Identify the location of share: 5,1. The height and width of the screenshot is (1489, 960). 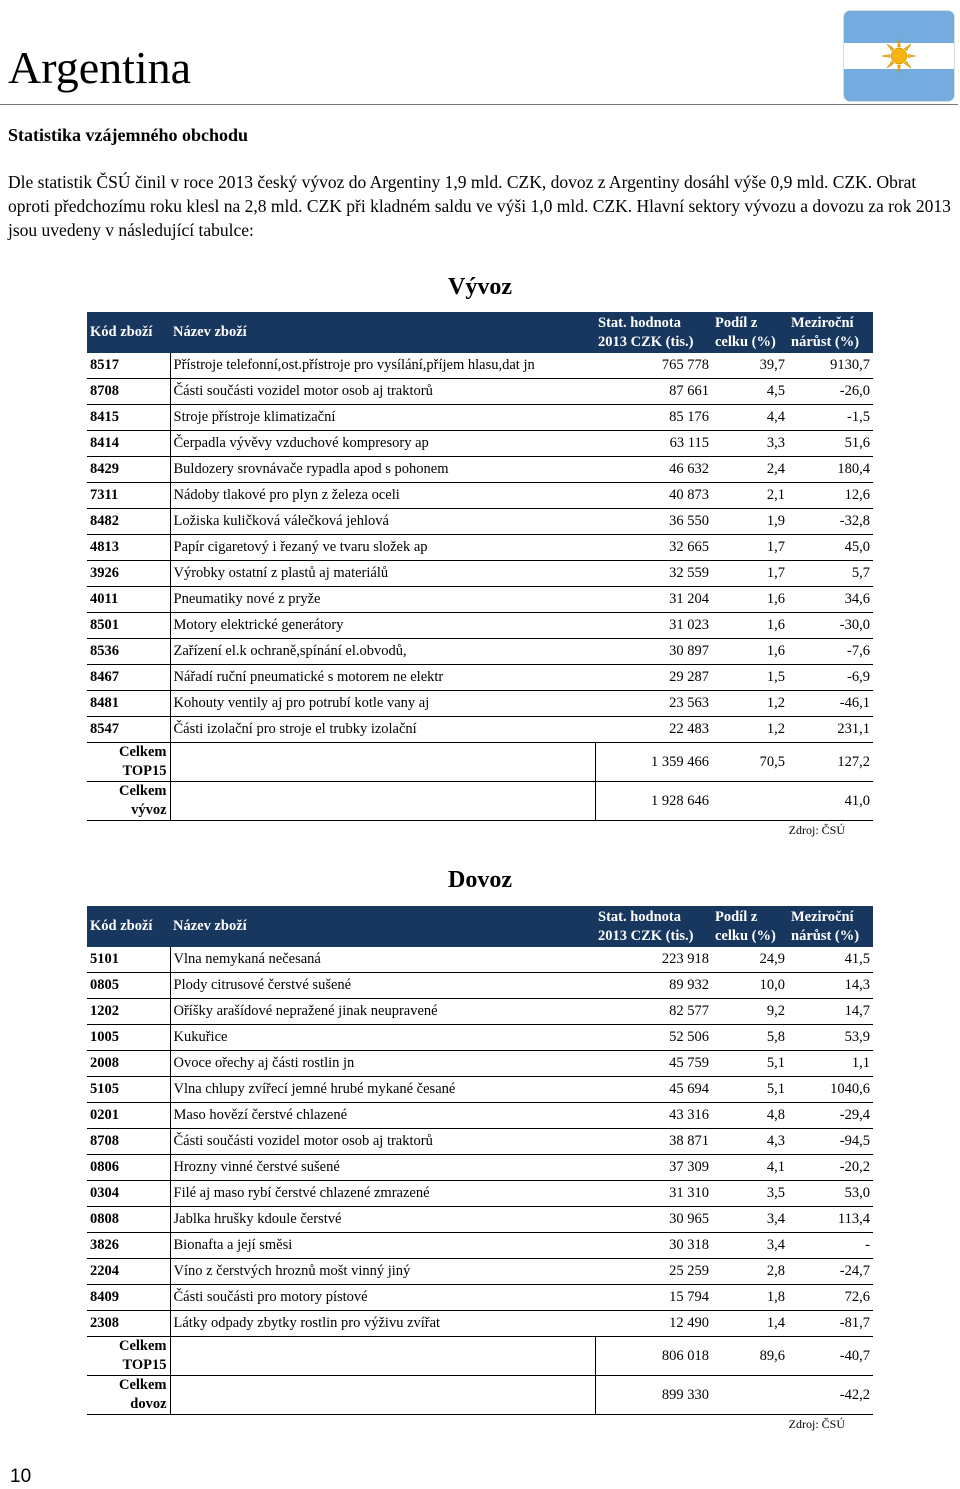
(750, 1063).